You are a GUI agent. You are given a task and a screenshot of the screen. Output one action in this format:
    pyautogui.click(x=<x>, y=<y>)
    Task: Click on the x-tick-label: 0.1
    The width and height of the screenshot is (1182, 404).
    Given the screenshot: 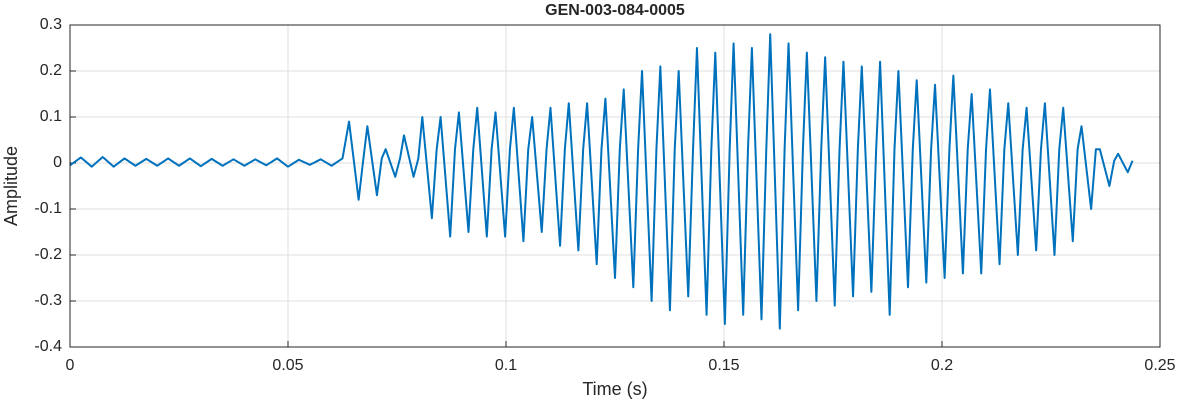 What is the action you would take?
    pyautogui.click(x=506, y=365)
    